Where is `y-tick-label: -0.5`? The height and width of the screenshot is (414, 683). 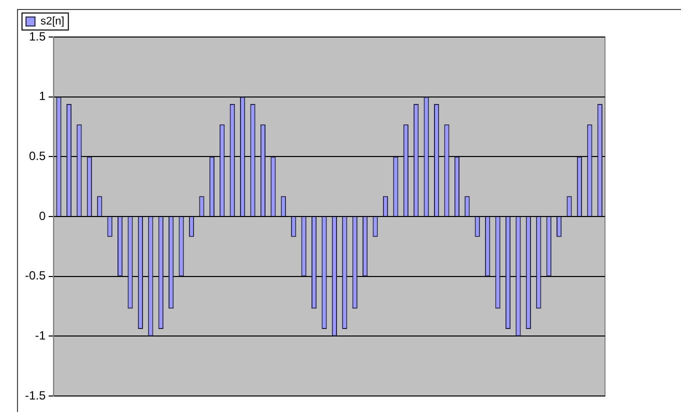
y-tick-label: -0.5 is located at coordinates (35, 275).